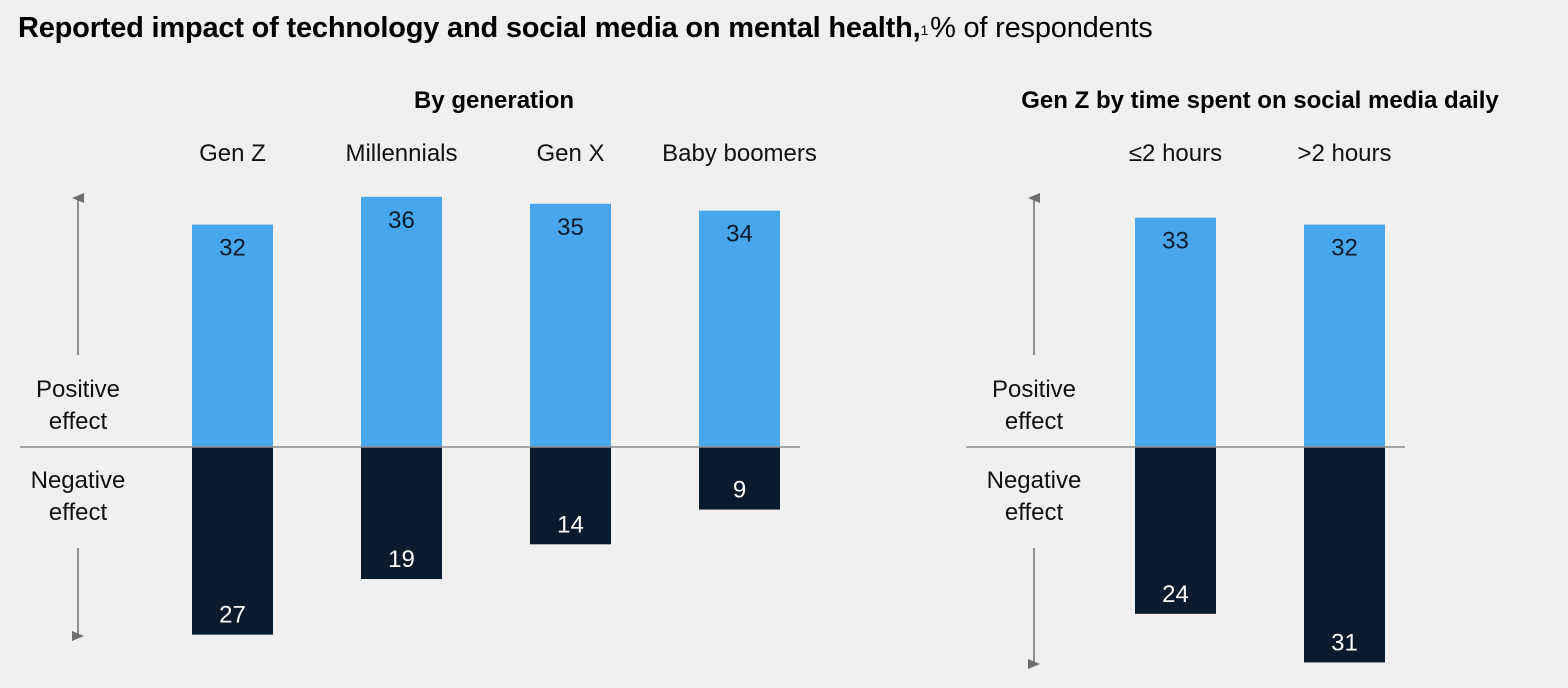 This screenshot has width=1568, height=688. I want to click on negative-value-label: 9, so click(739, 490).